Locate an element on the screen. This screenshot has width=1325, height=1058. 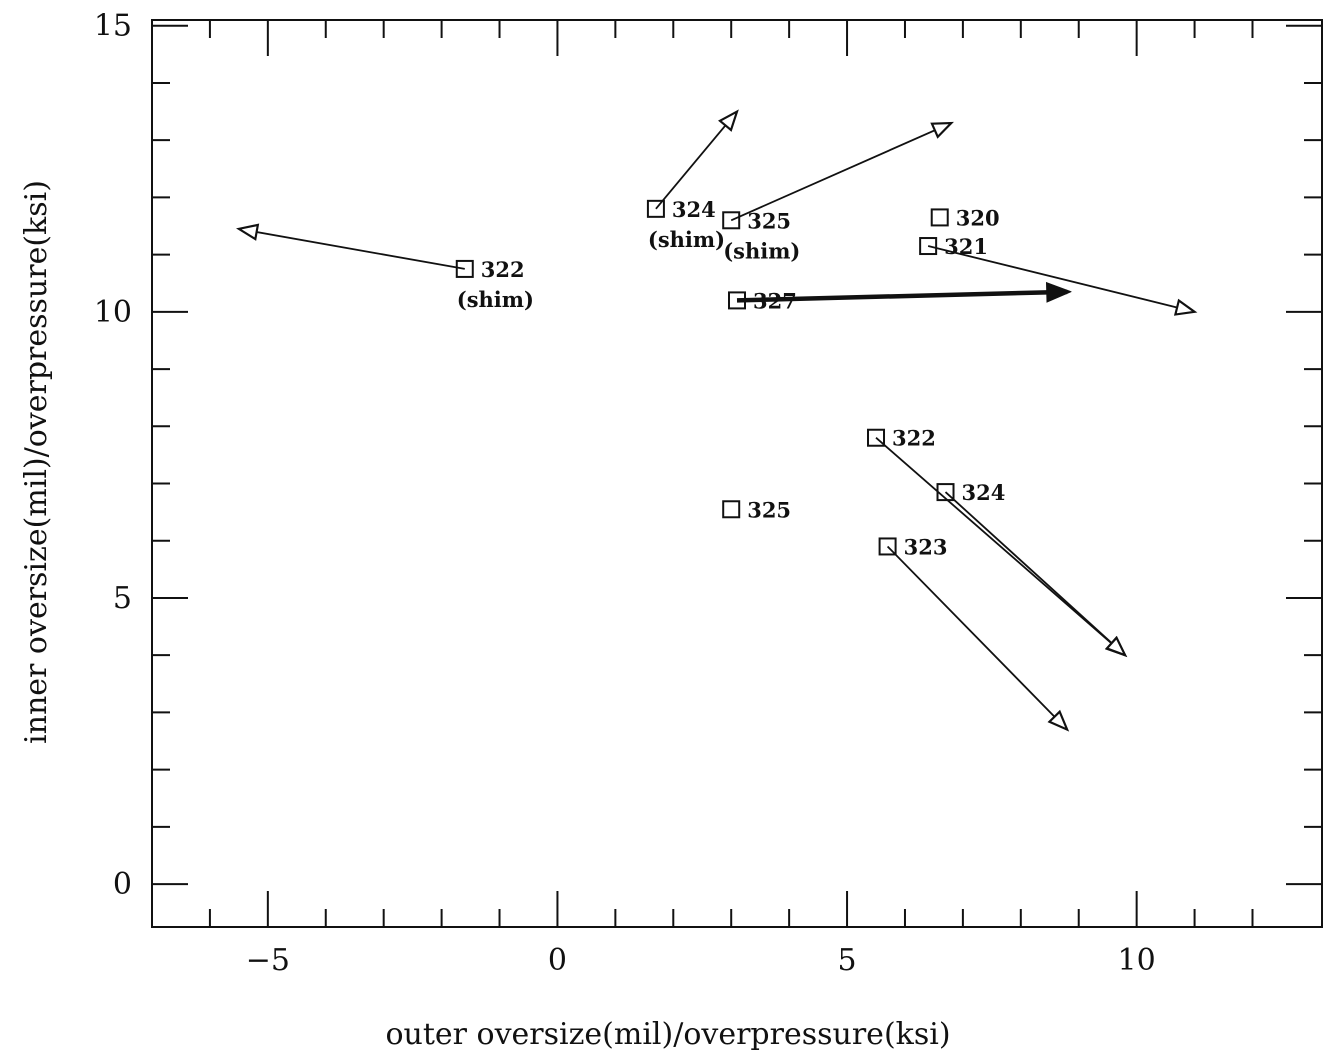
point-sublabel-324: (shim) is located at coordinates (686, 239).